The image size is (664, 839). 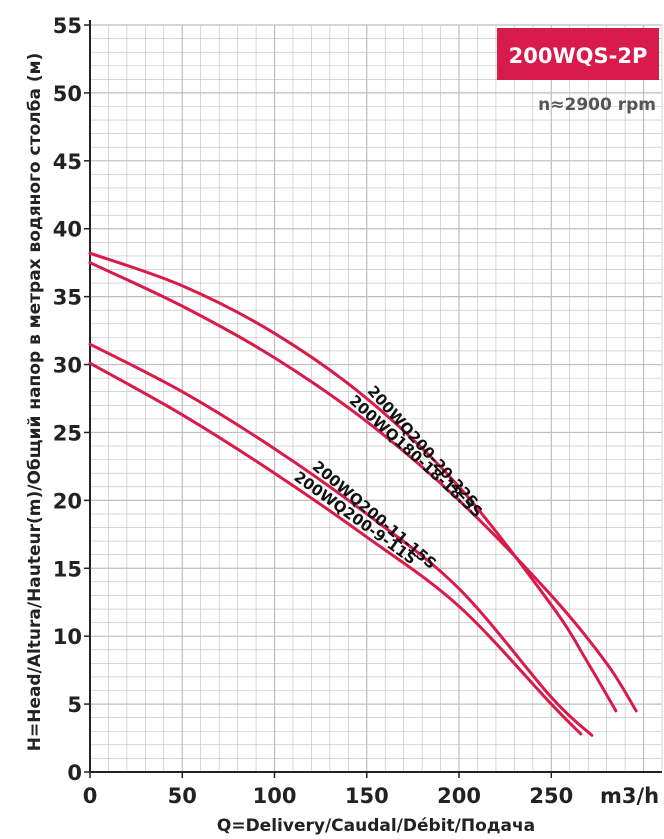 I want to click on chart-subtitle: n≈2900 rpm, so click(x=597, y=105).